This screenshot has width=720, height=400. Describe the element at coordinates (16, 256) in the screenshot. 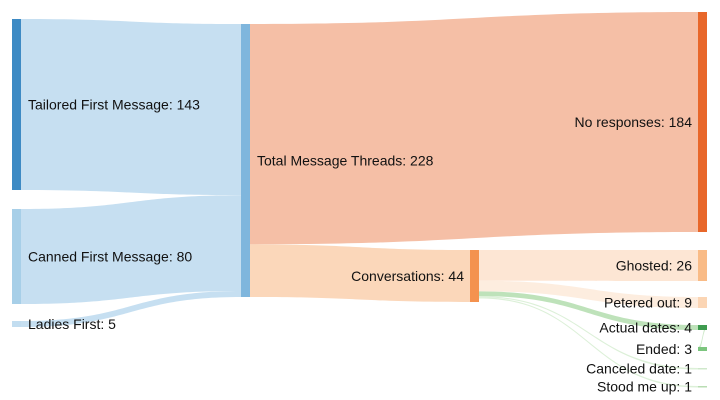

I see `node-canned` at that location.